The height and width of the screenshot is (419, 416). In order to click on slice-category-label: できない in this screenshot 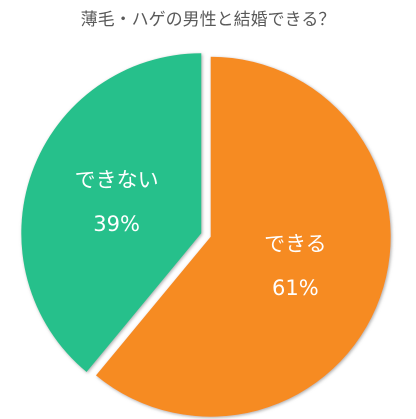, I will do `click(117, 180)`.